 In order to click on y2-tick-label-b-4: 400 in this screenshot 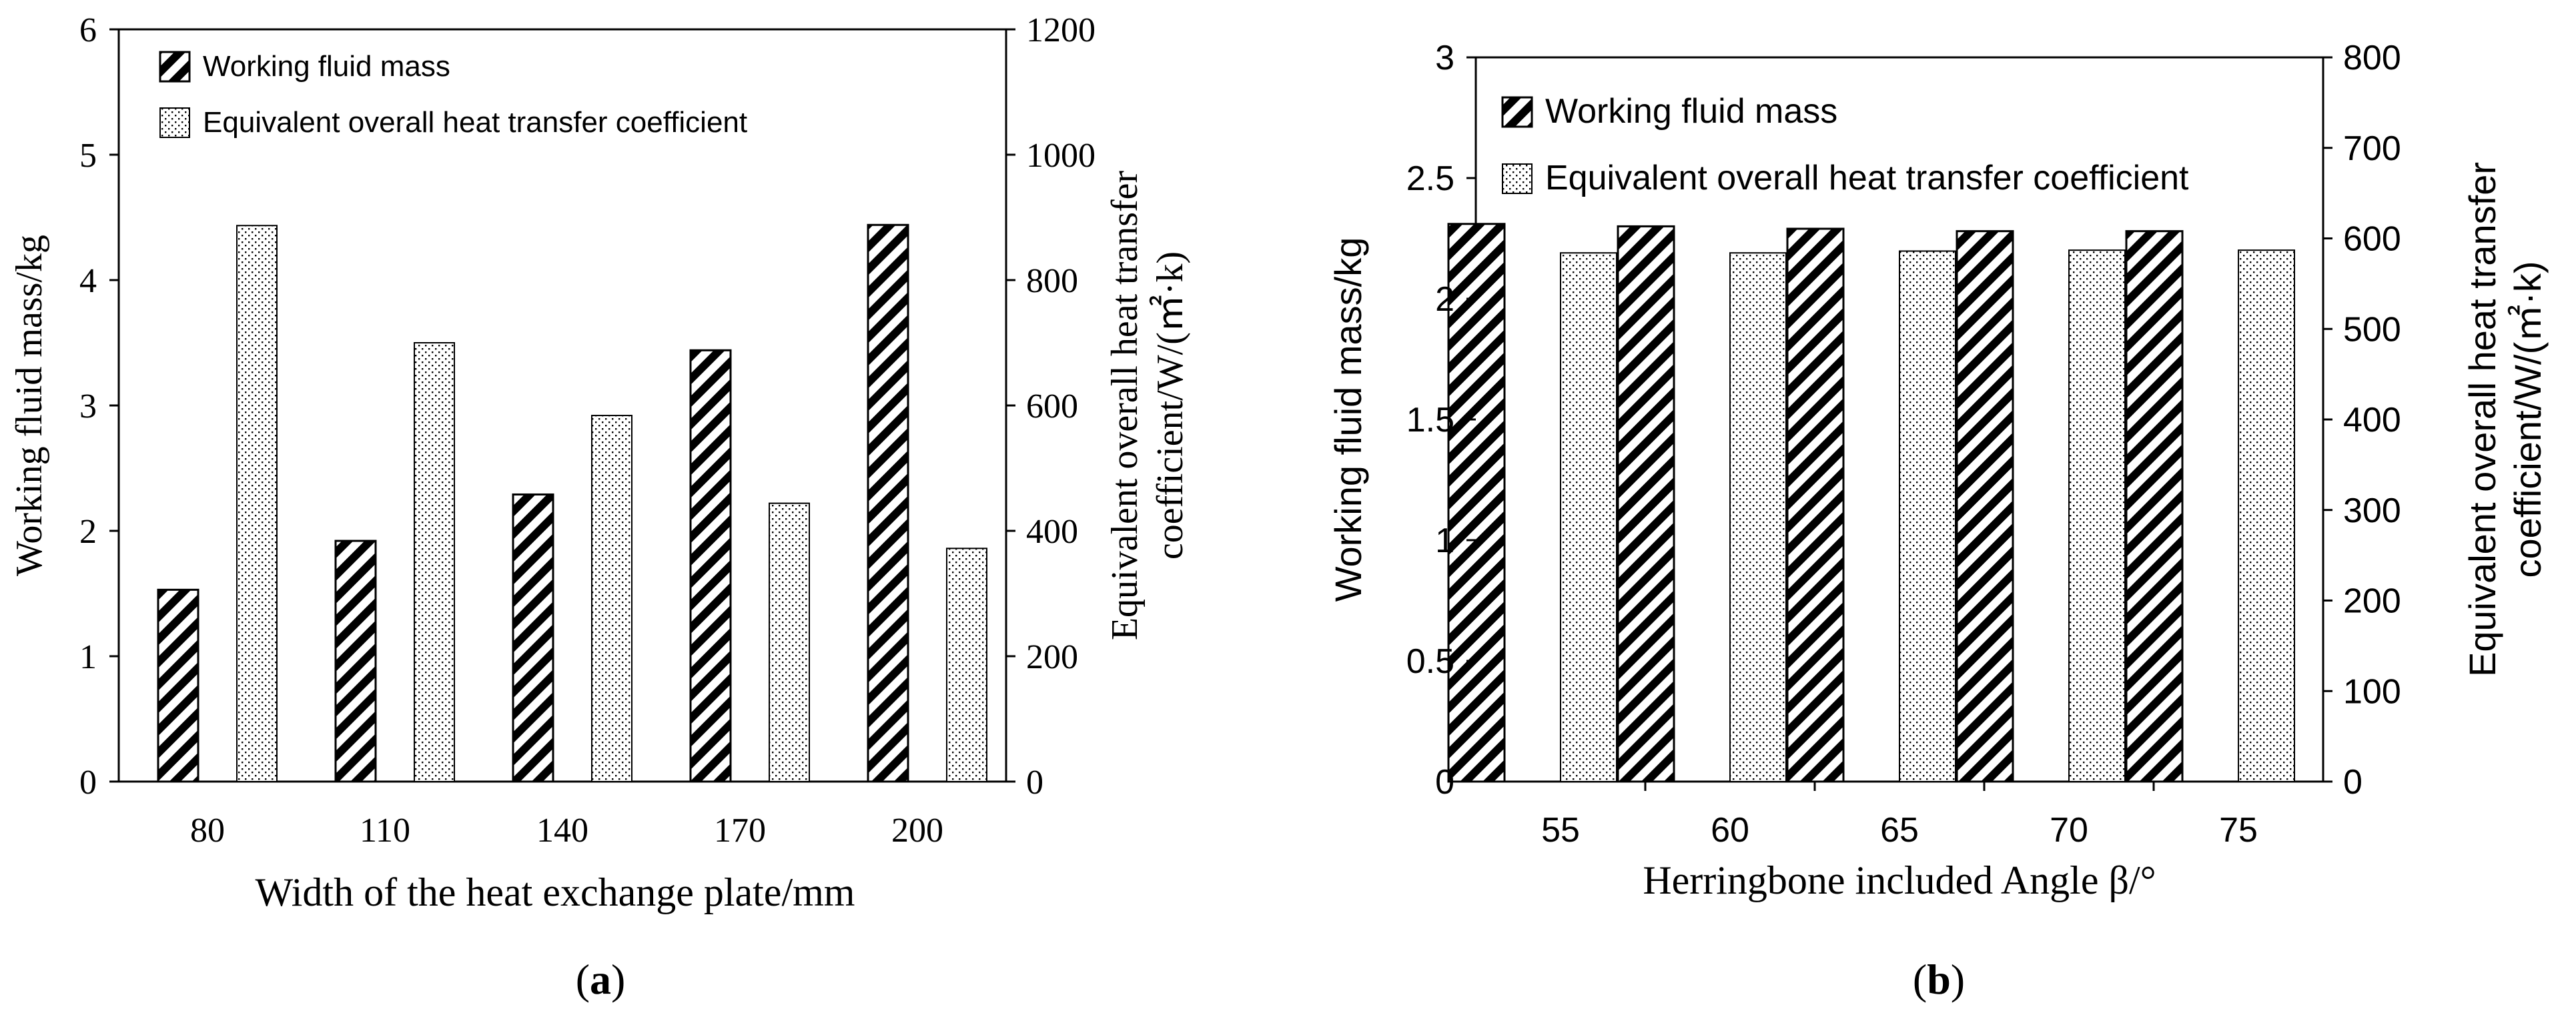, I will do `click(2372, 420)`.